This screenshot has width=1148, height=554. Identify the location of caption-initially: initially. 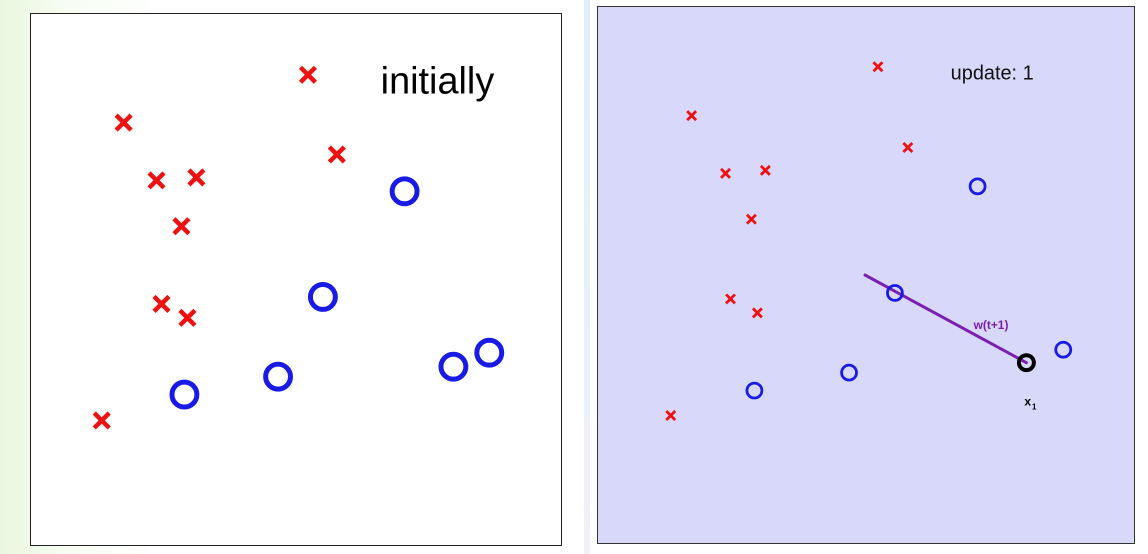
(438, 82).